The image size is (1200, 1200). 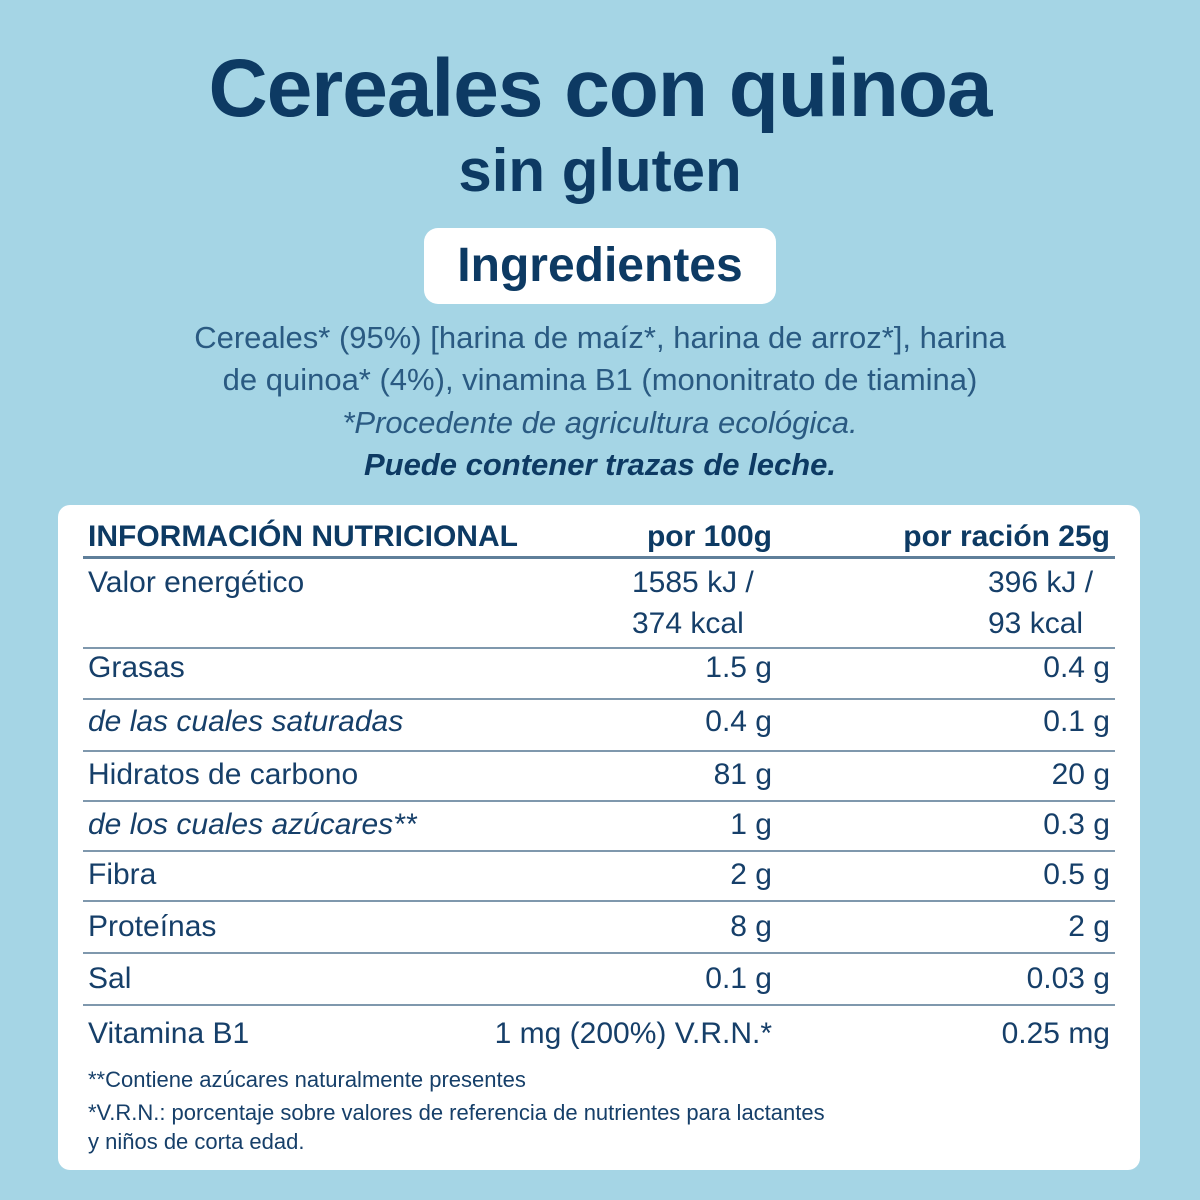 What do you see at coordinates (122, 874) in the screenshot?
I see `row-label: Fibra` at bounding box center [122, 874].